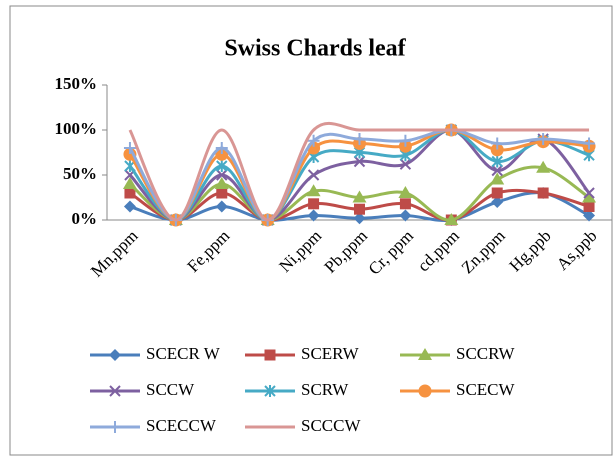  What do you see at coordinates (331, 425) in the screenshot?
I see `legend-label: SCCCW` at bounding box center [331, 425].